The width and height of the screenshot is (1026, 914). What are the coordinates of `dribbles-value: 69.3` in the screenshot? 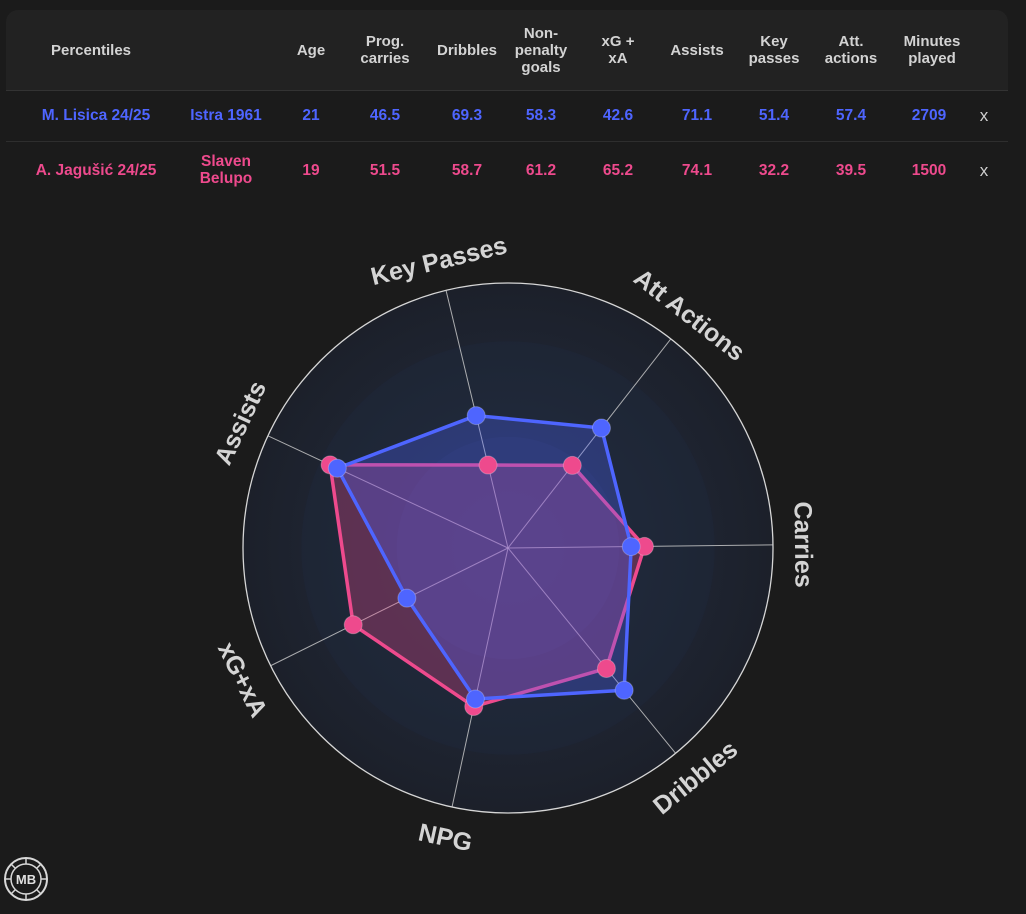 It's located at (467, 115).